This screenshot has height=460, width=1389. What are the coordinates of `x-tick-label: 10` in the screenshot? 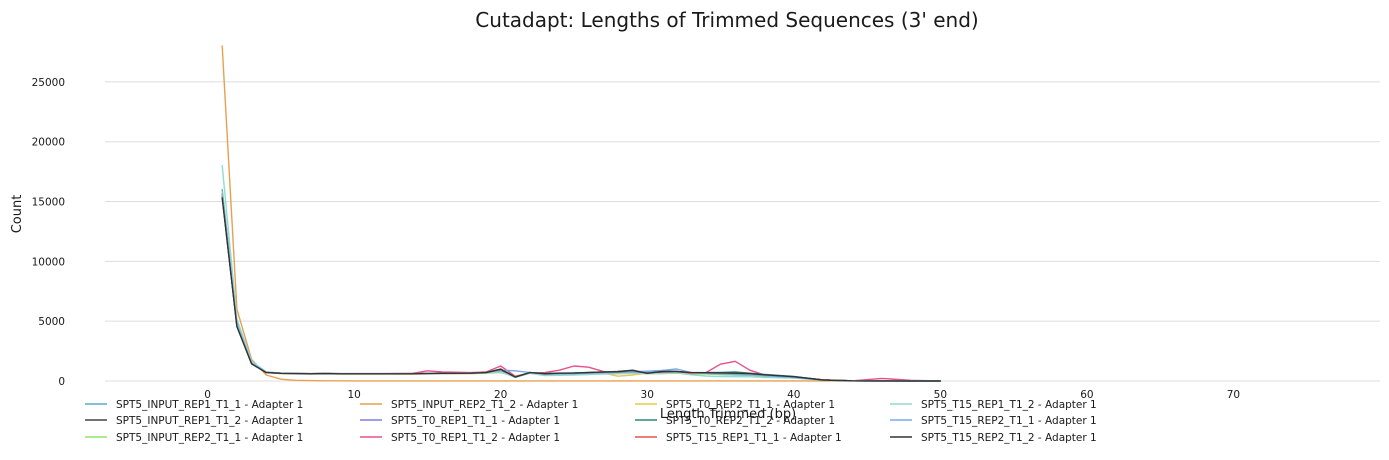 It's located at (353, 395).